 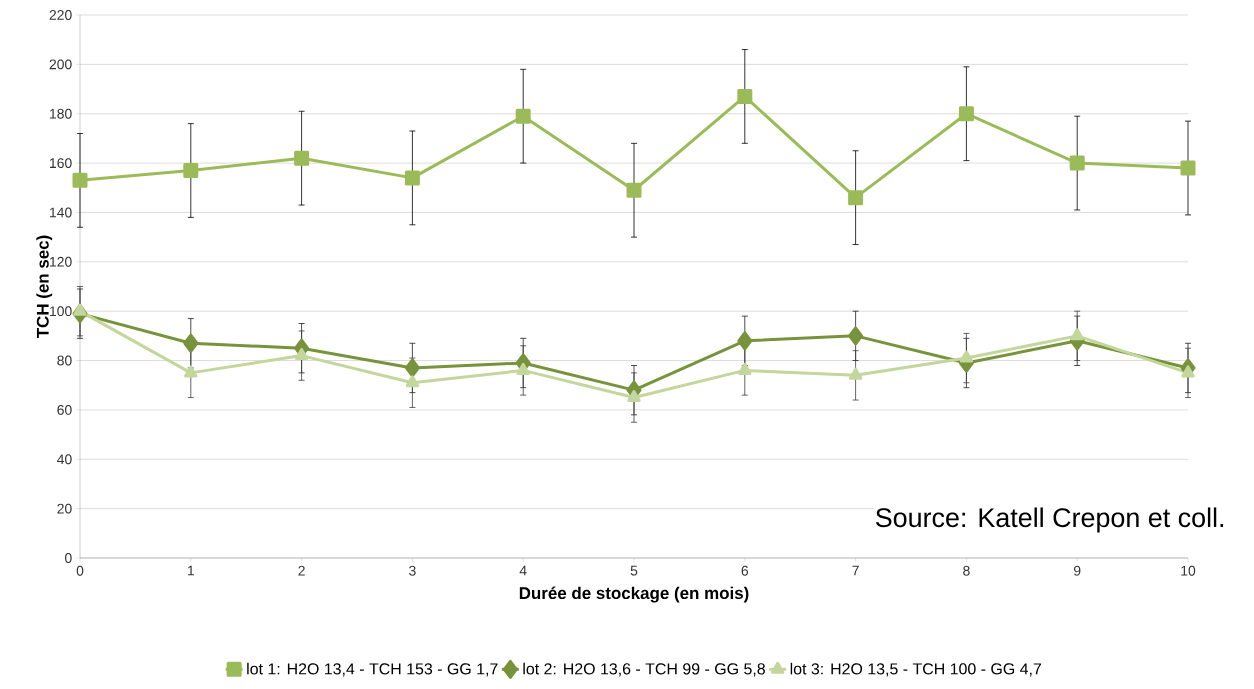 I want to click on y-tick-label: 20, so click(x=64, y=508).